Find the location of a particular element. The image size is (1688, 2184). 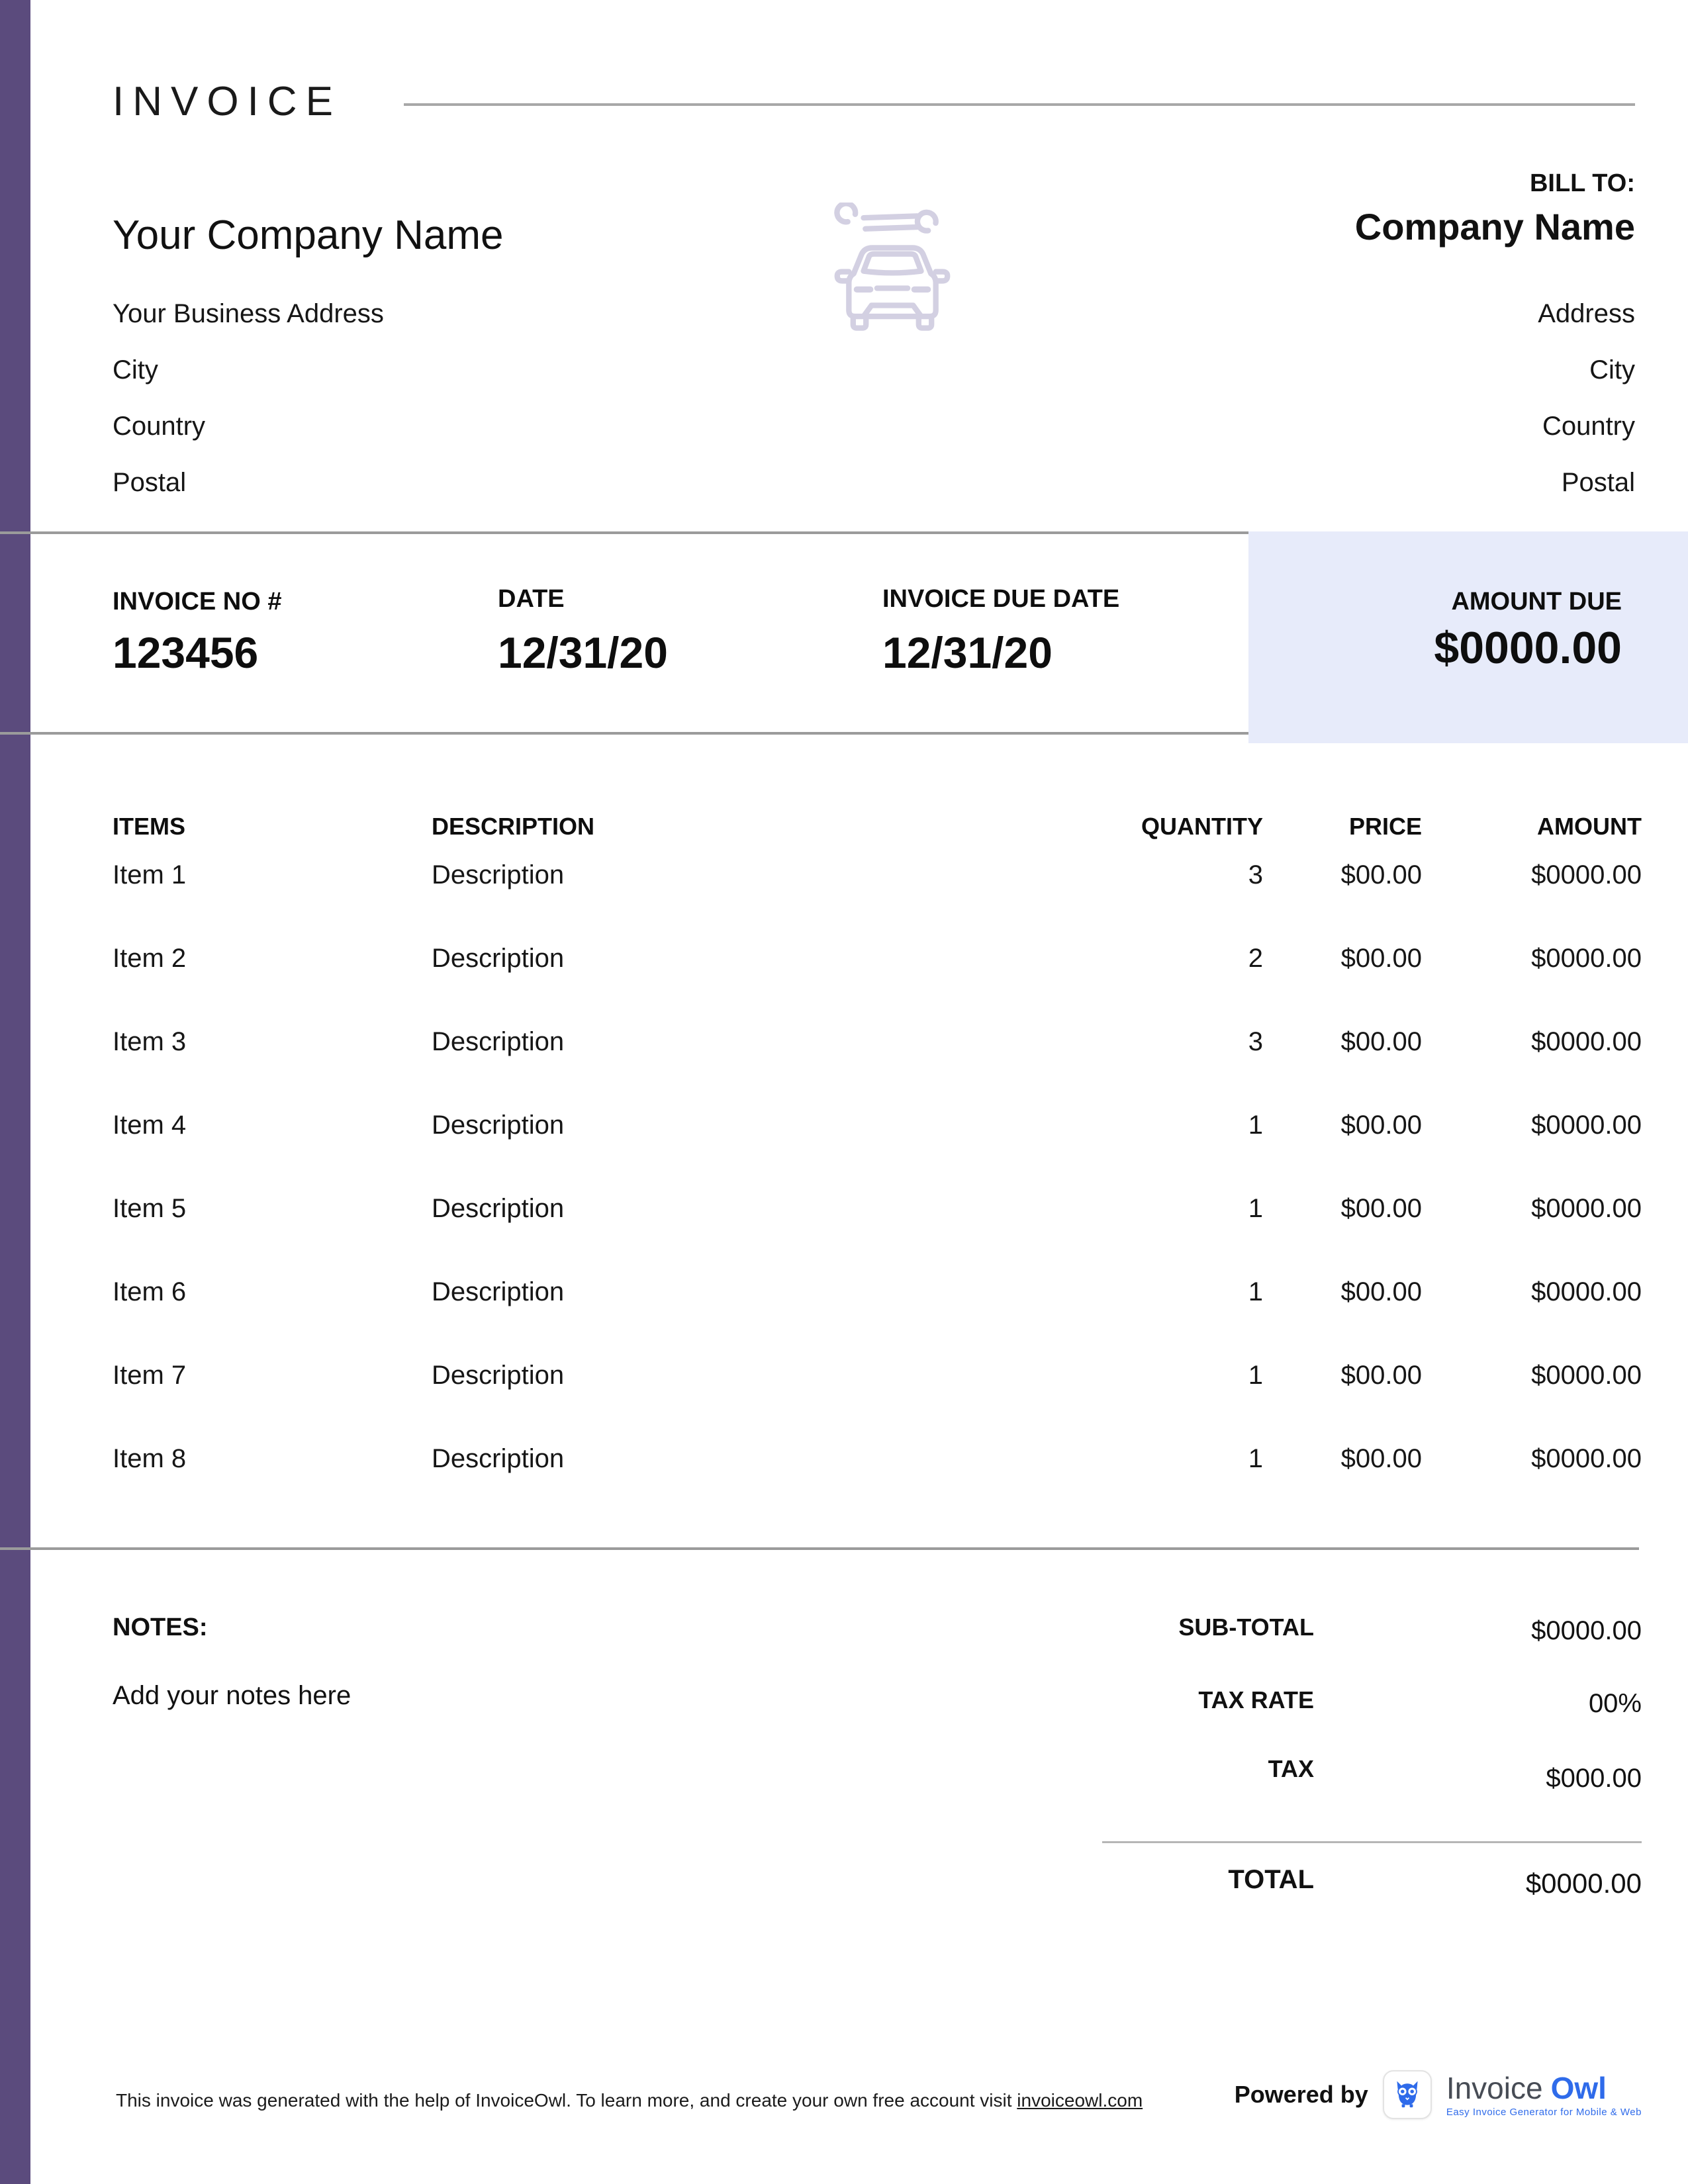

bill-to-address: Address is located at coordinates (1586, 313).